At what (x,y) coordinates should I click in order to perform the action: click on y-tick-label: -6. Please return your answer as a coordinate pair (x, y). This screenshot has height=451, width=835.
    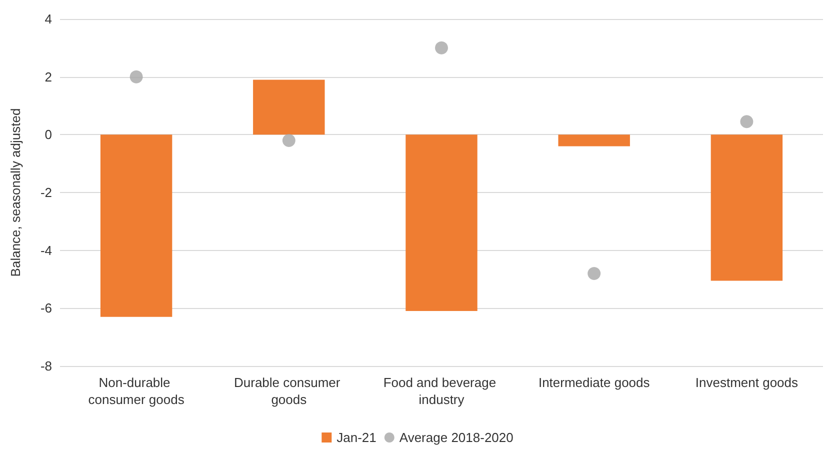
    Looking at the image, I should click on (46, 308).